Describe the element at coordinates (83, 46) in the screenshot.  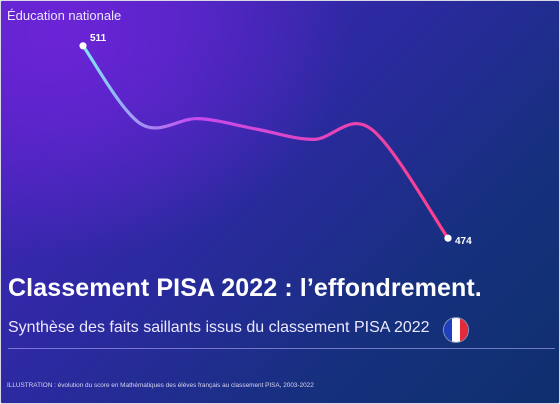
I see `data-point-2003` at that location.